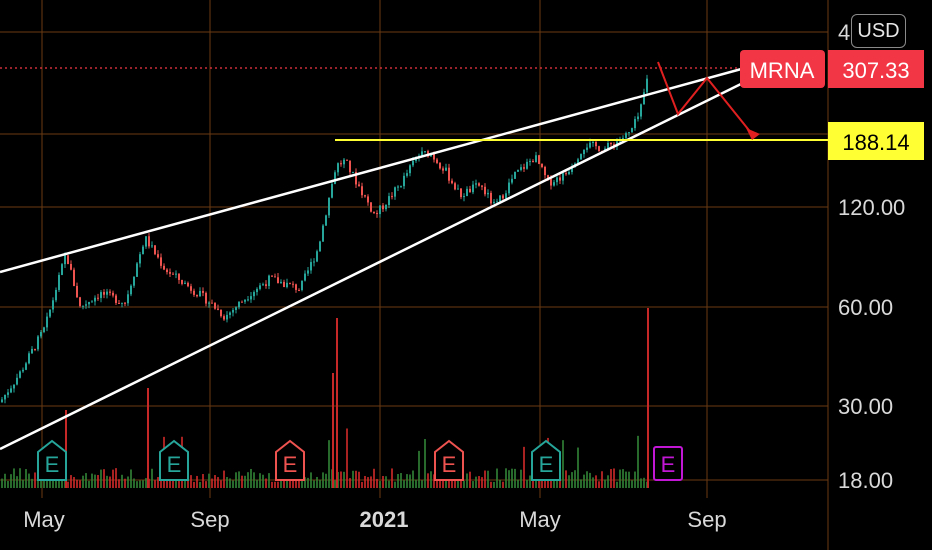 The width and height of the screenshot is (932, 550). Describe the element at coordinates (782, 70) in the screenshot. I see `symbol-label: MRNA` at that location.